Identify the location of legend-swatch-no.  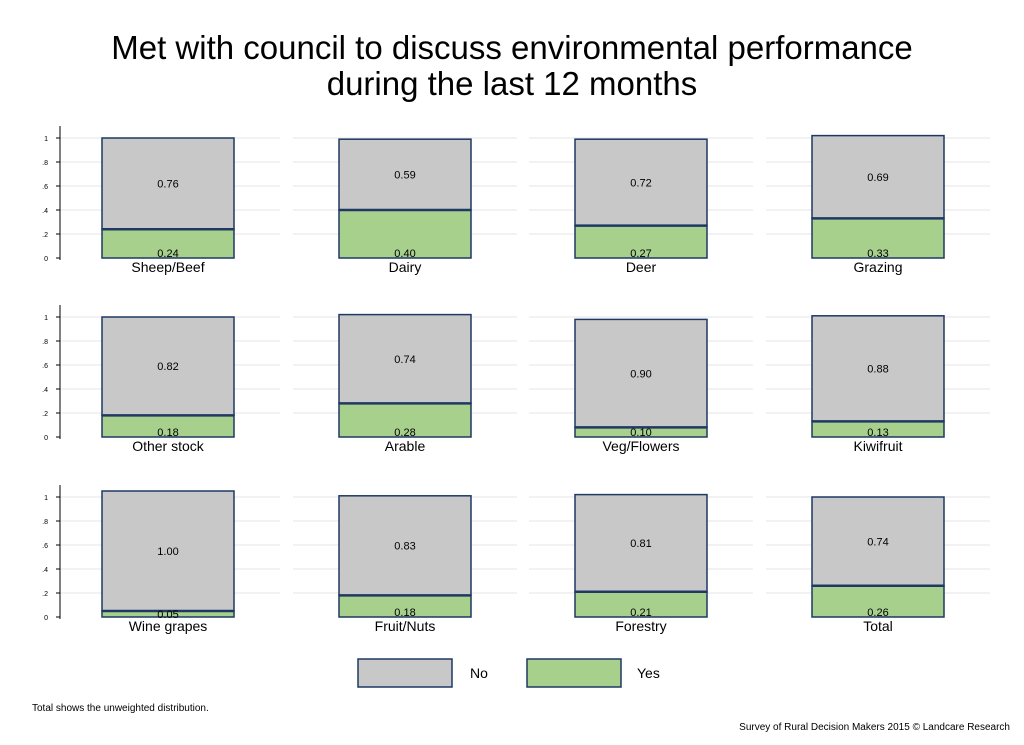
(405, 673).